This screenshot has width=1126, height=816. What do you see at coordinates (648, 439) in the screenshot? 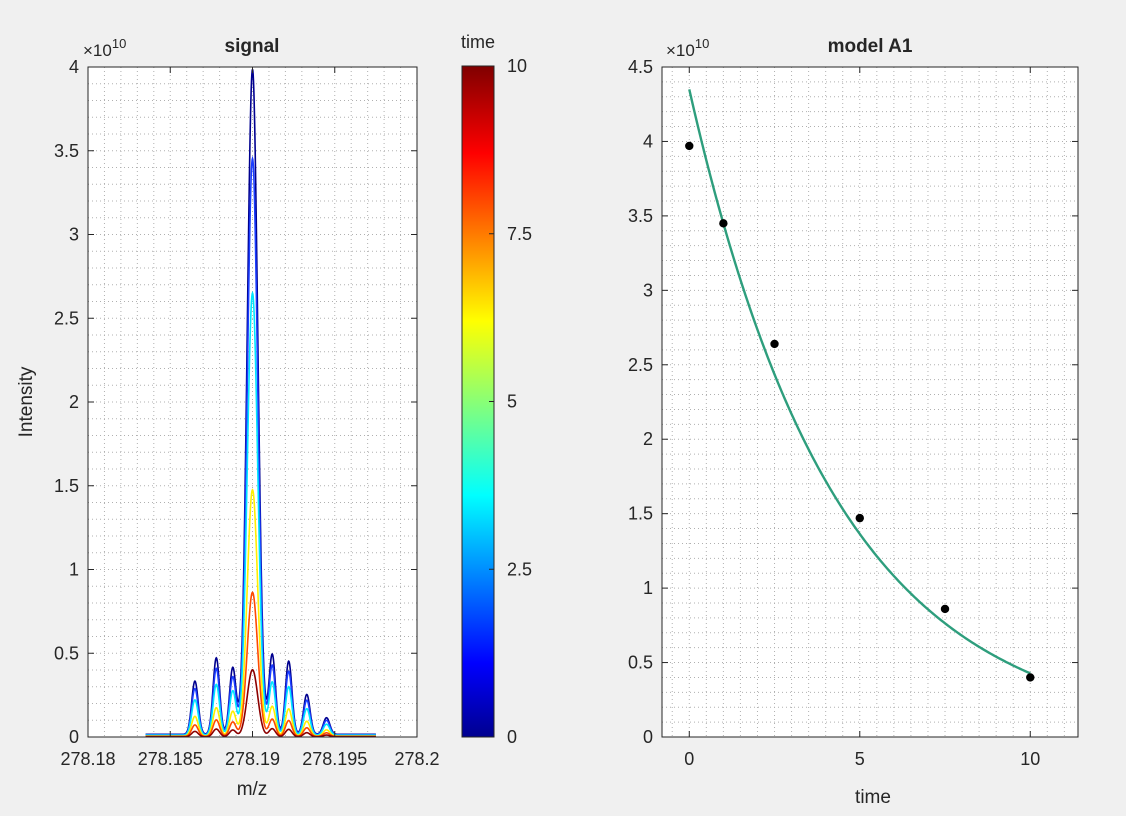
I see `model-a1-y-tick-label: 2` at bounding box center [648, 439].